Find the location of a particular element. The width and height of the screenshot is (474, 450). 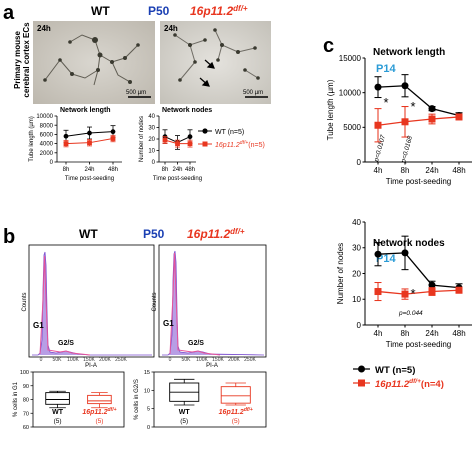

b_boxes_g2-ytick-label: 10 is located at coordinates (147, 391).